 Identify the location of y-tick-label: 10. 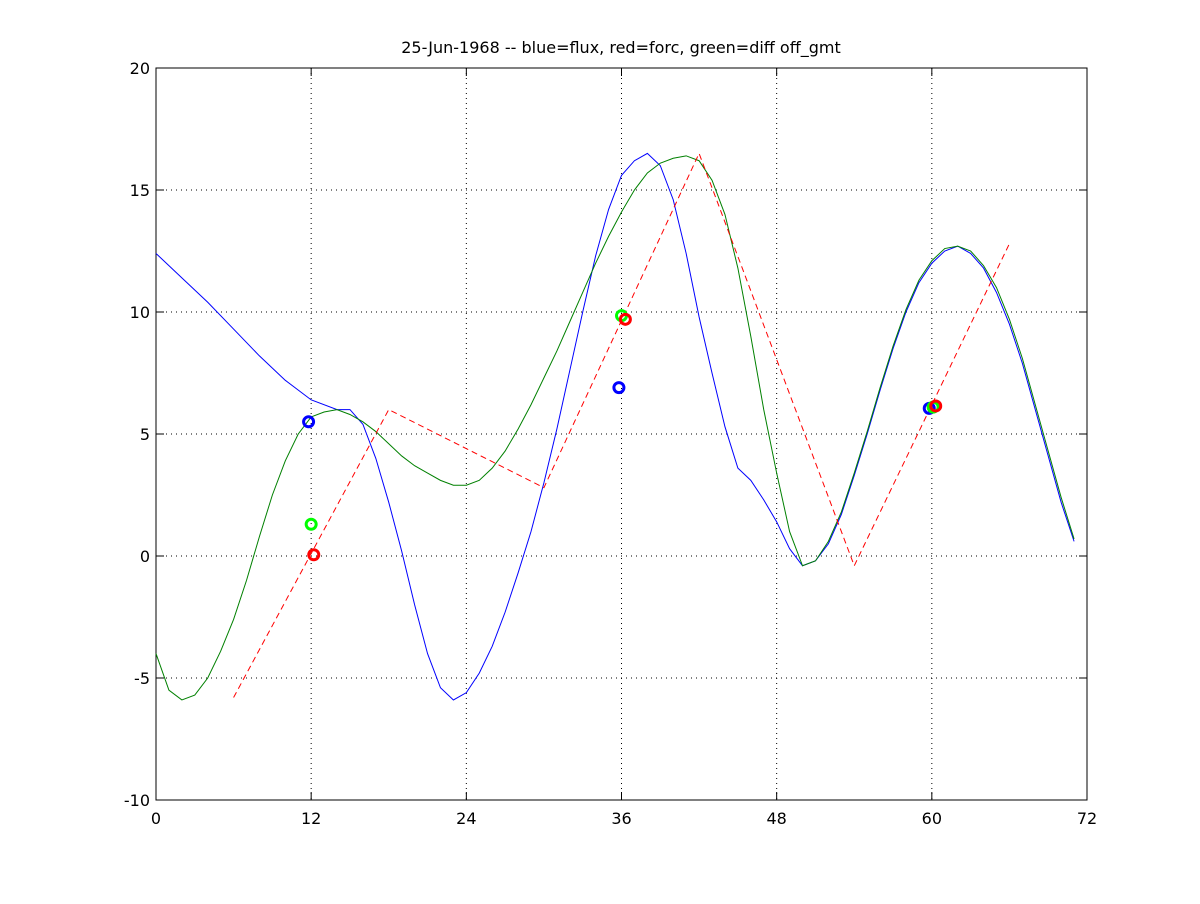
(140, 312).